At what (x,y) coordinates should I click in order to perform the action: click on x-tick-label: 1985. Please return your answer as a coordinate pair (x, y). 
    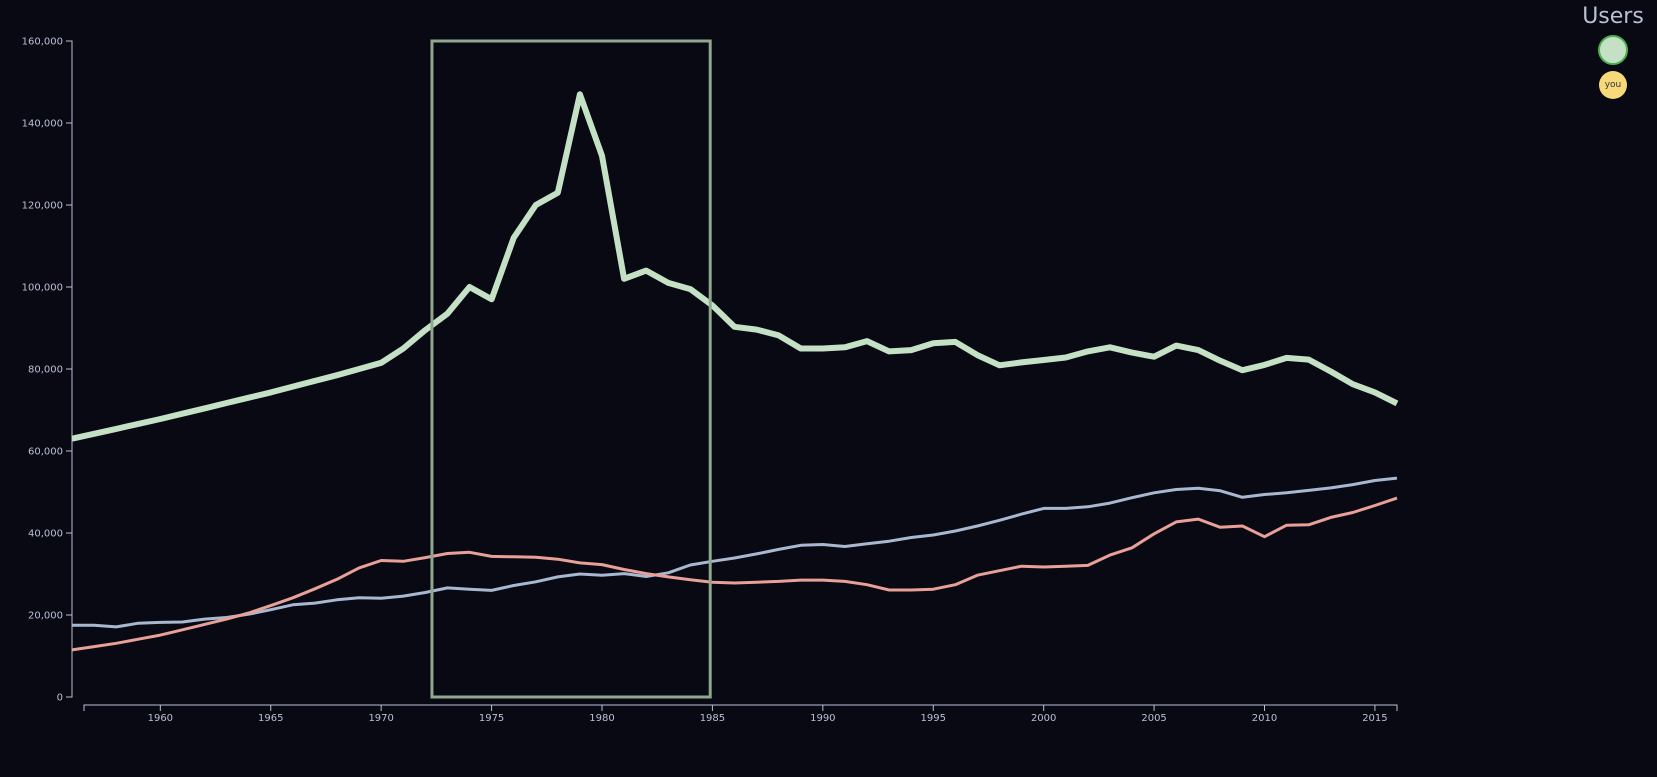
    Looking at the image, I should click on (712, 718).